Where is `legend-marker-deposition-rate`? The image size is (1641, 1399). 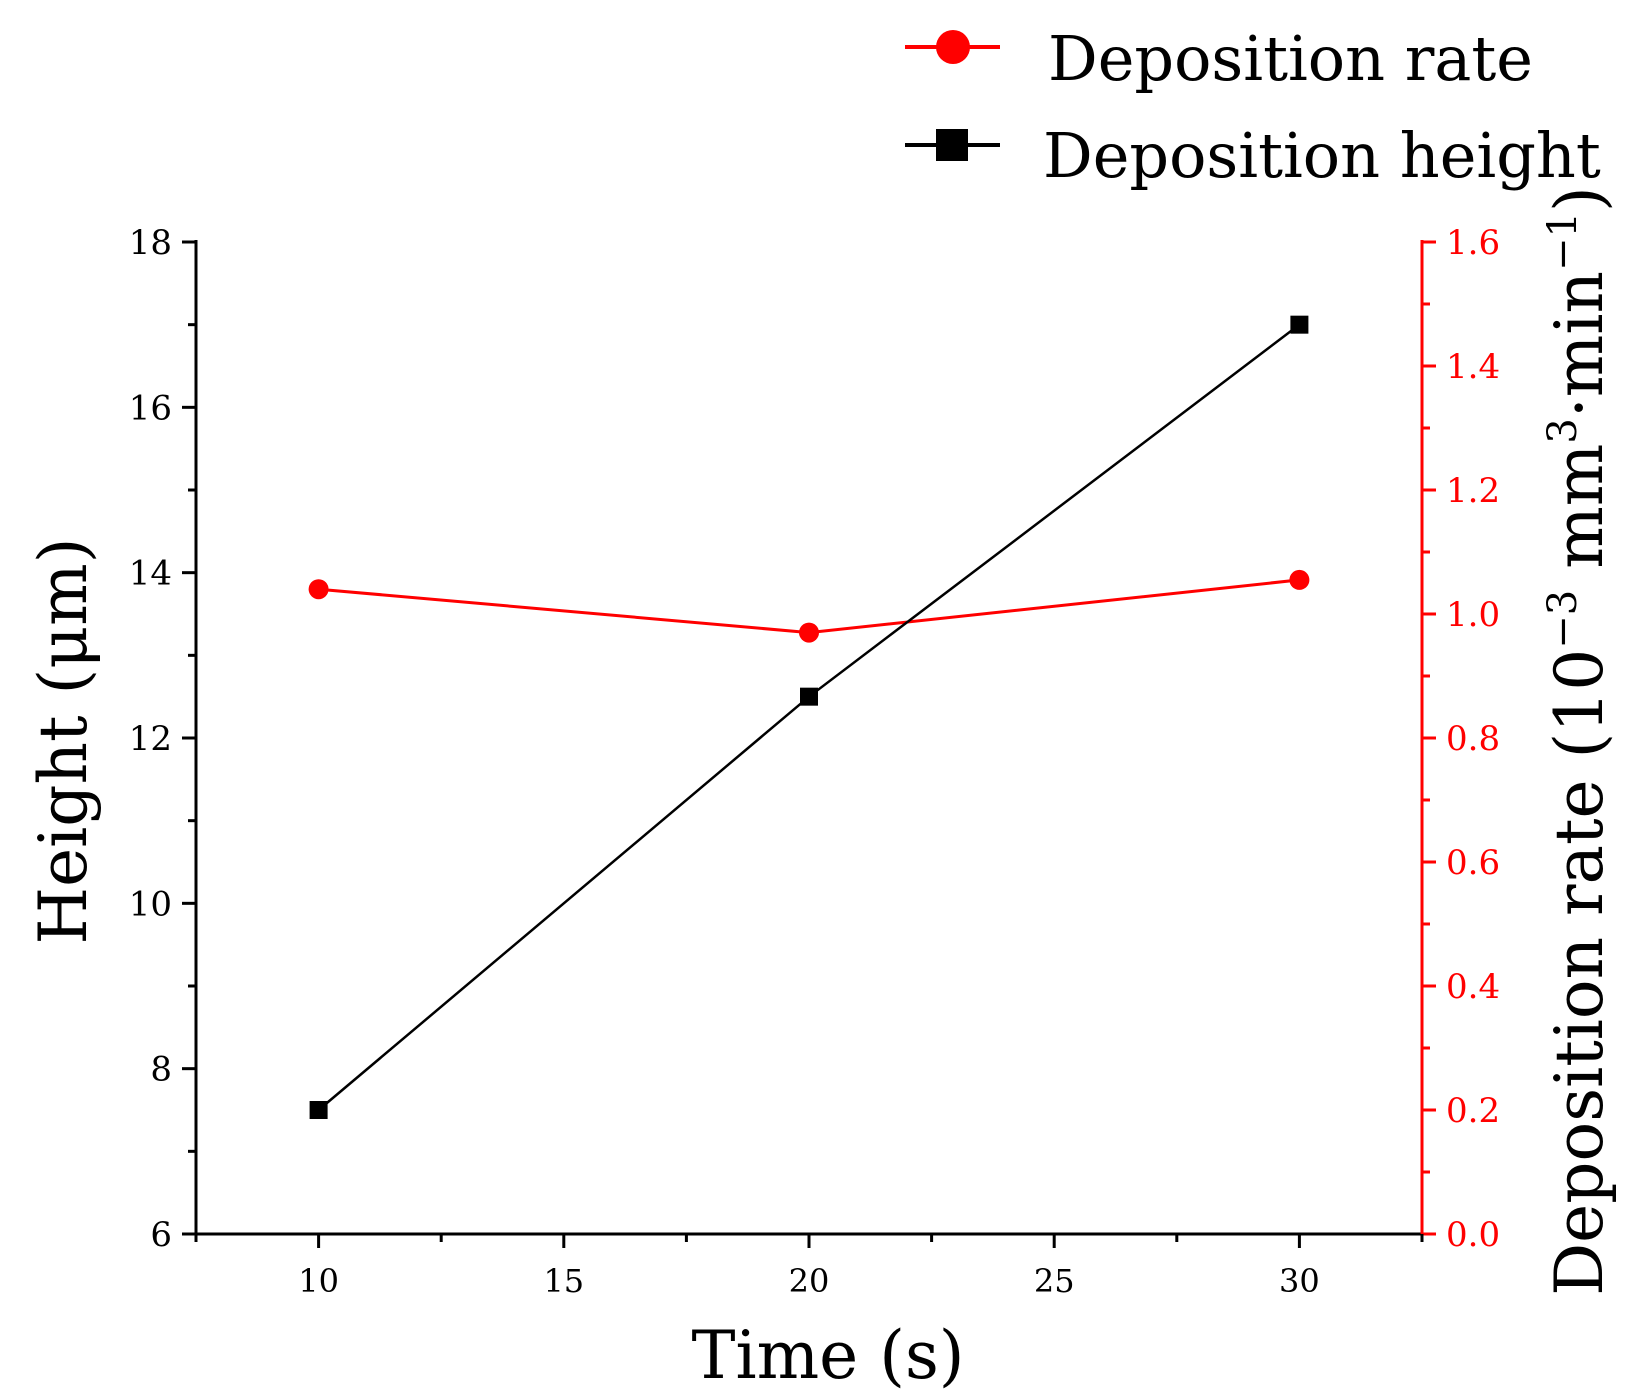 legend-marker-deposition-rate is located at coordinates (953, 47).